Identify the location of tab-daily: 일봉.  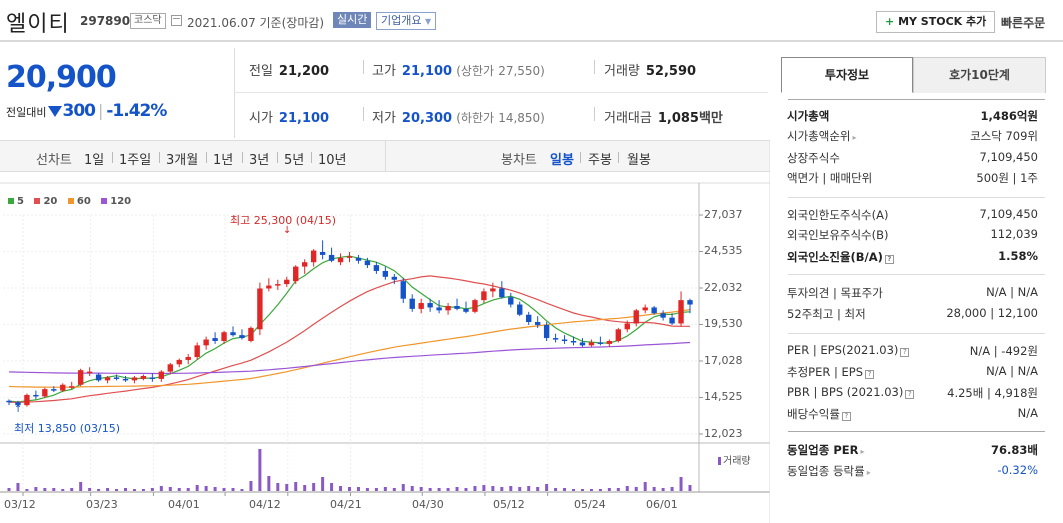
(562, 160).